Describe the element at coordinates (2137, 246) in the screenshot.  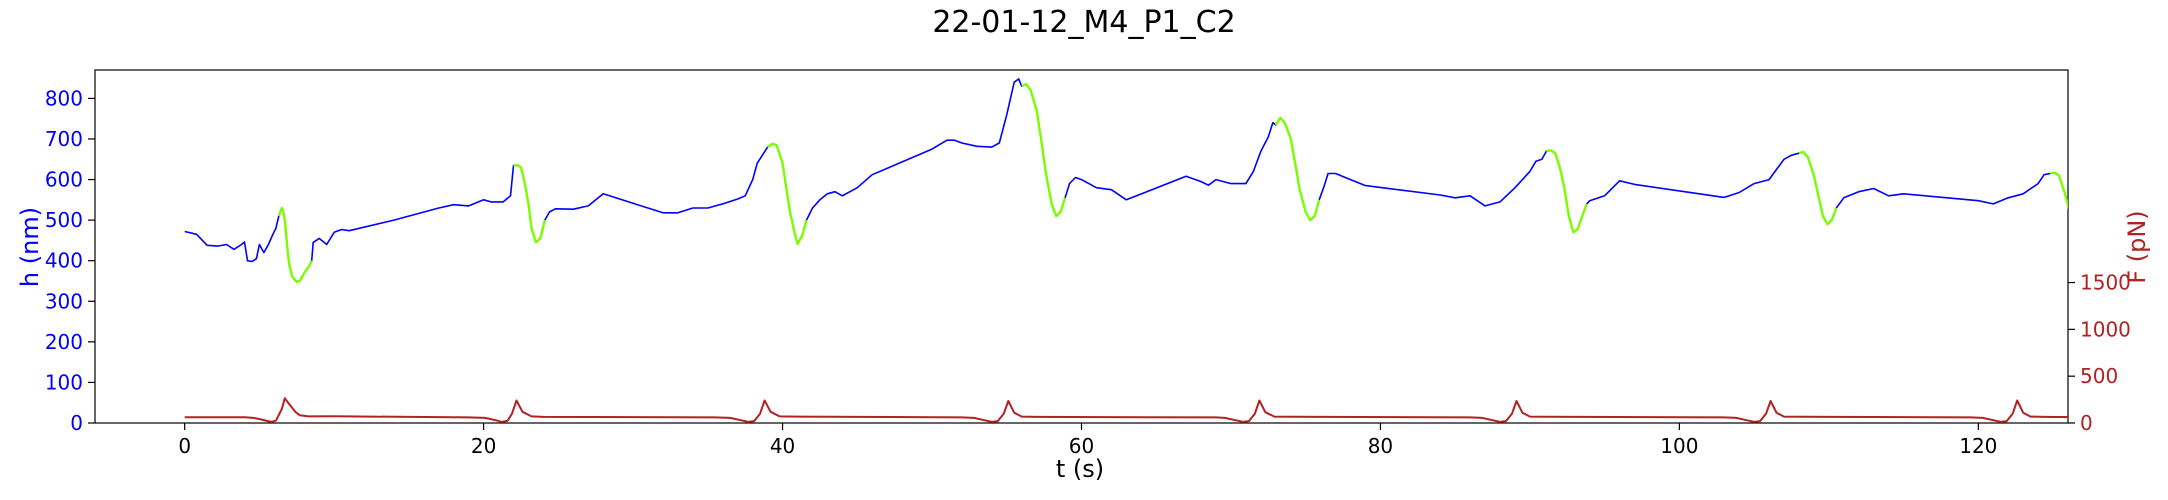
I see `right-y-axis-label: F (pN)` at that location.